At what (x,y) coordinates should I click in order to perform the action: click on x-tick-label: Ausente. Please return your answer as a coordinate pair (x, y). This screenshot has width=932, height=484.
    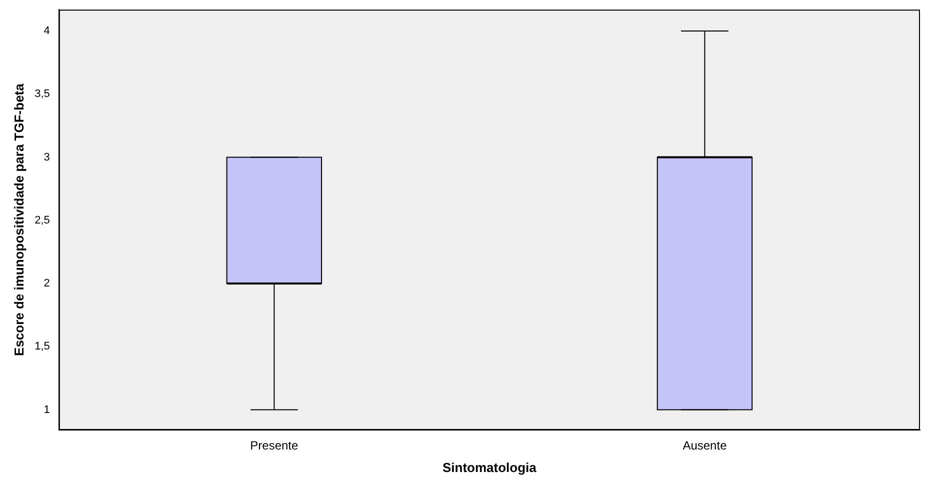
    Looking at the image, I should click on (705, 445).